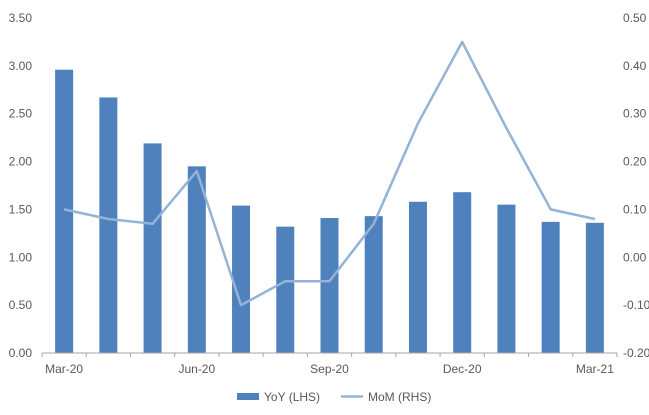 The image size is (649, 415). I want to click on y-right-tick-label: 0.30, so click(635, 114).